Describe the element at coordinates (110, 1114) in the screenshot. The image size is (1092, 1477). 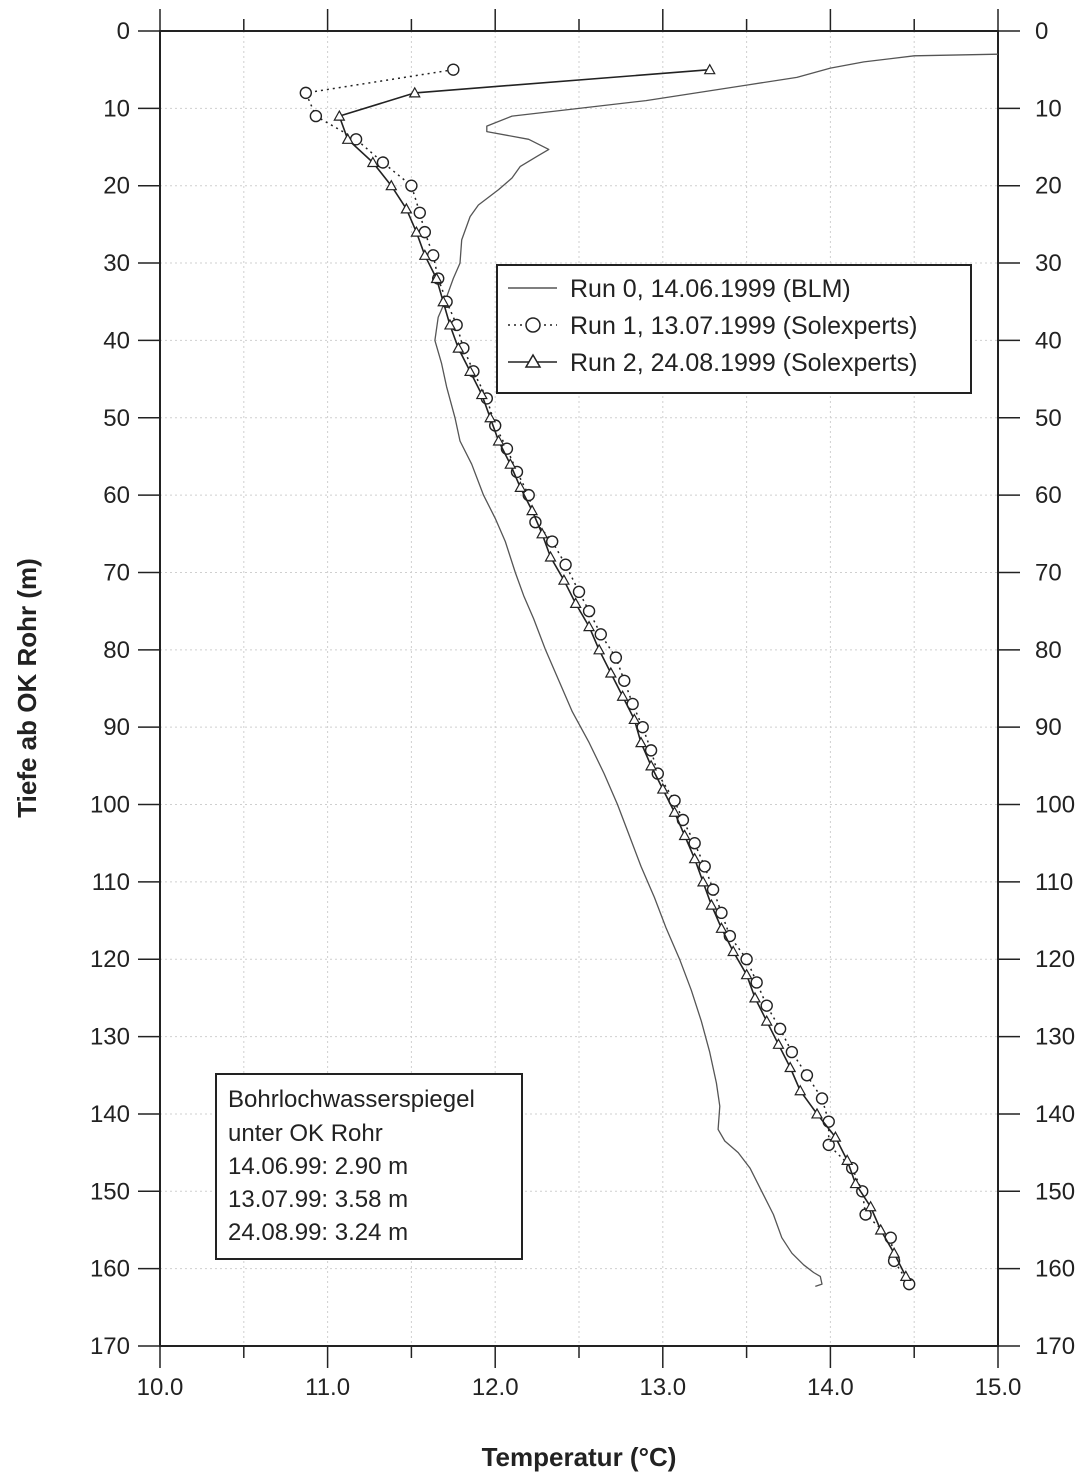
I see `y-tick-label-left: 140` at that location.